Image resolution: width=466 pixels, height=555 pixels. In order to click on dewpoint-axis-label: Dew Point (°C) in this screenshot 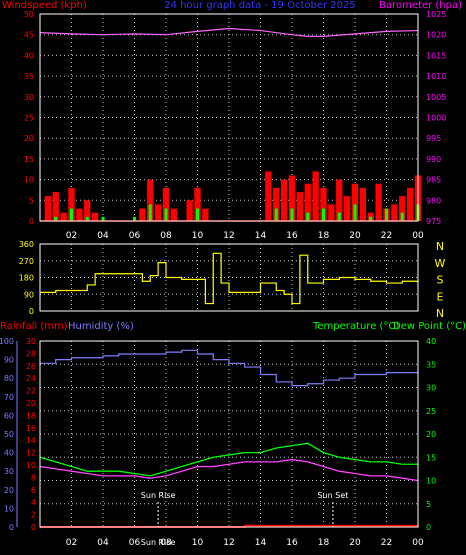, I will do `click(429, 326)`.